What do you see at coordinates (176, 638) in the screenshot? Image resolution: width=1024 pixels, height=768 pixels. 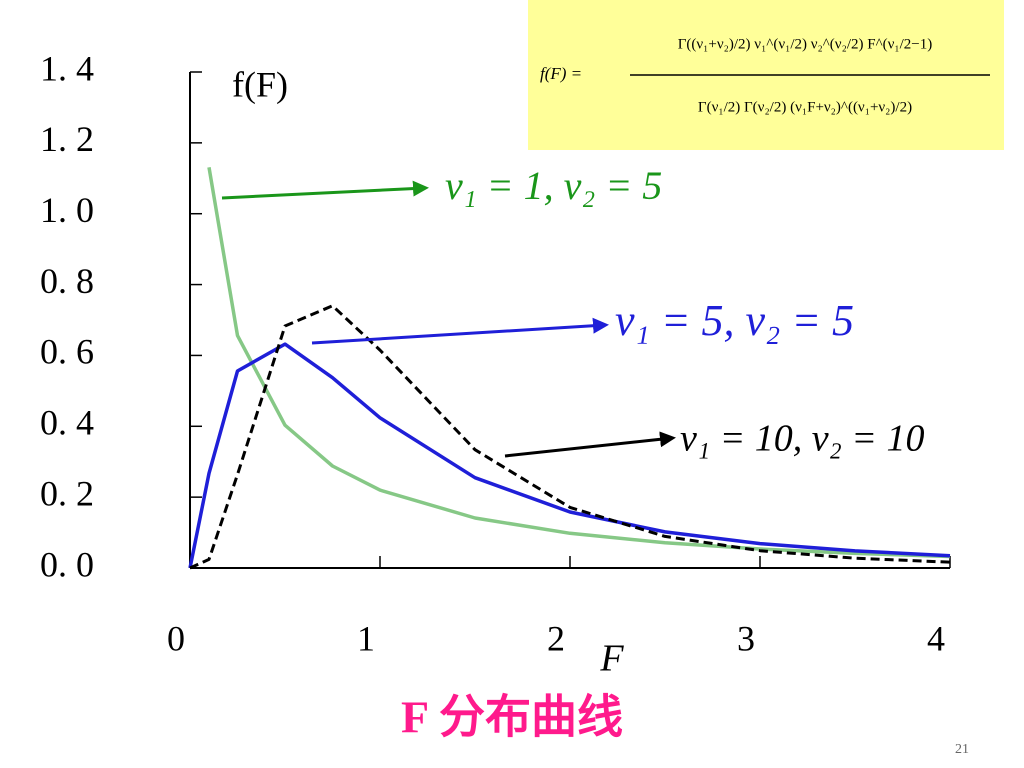 I see `x-tick-label: 0` at bounding box center [176, 638].